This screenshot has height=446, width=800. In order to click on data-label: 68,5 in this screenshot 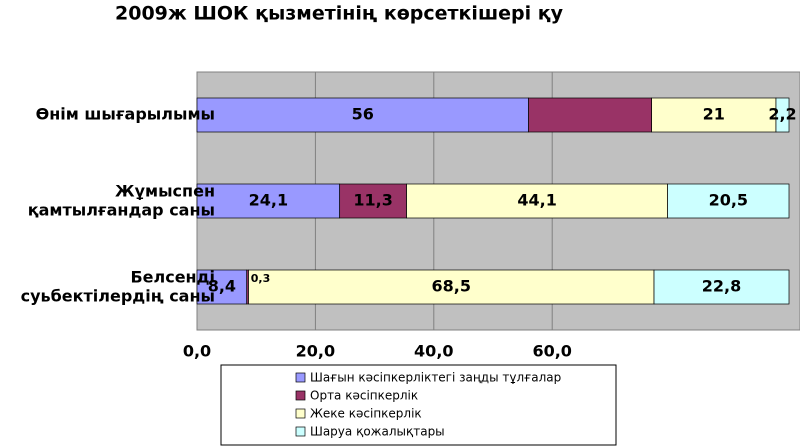, I will do `click(451, 286)`.